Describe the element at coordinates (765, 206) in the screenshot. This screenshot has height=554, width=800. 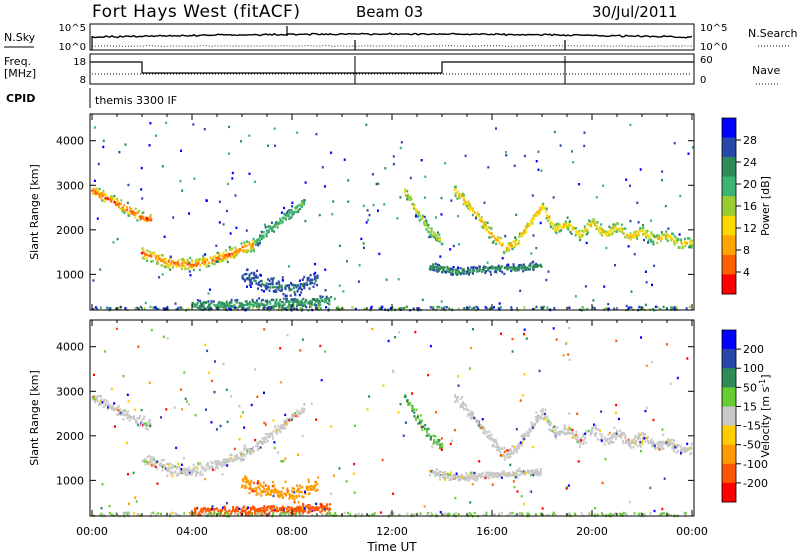
I see `power-colorbar-title: Power [dB]` at that location.